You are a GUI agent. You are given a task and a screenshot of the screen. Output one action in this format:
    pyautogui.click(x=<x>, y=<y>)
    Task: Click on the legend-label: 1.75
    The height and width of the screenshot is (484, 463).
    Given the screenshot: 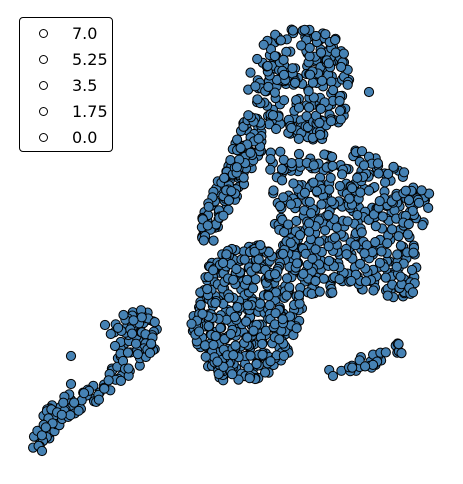 What is the action you would take?
    pyautogui.click(x=90, y=112)
    